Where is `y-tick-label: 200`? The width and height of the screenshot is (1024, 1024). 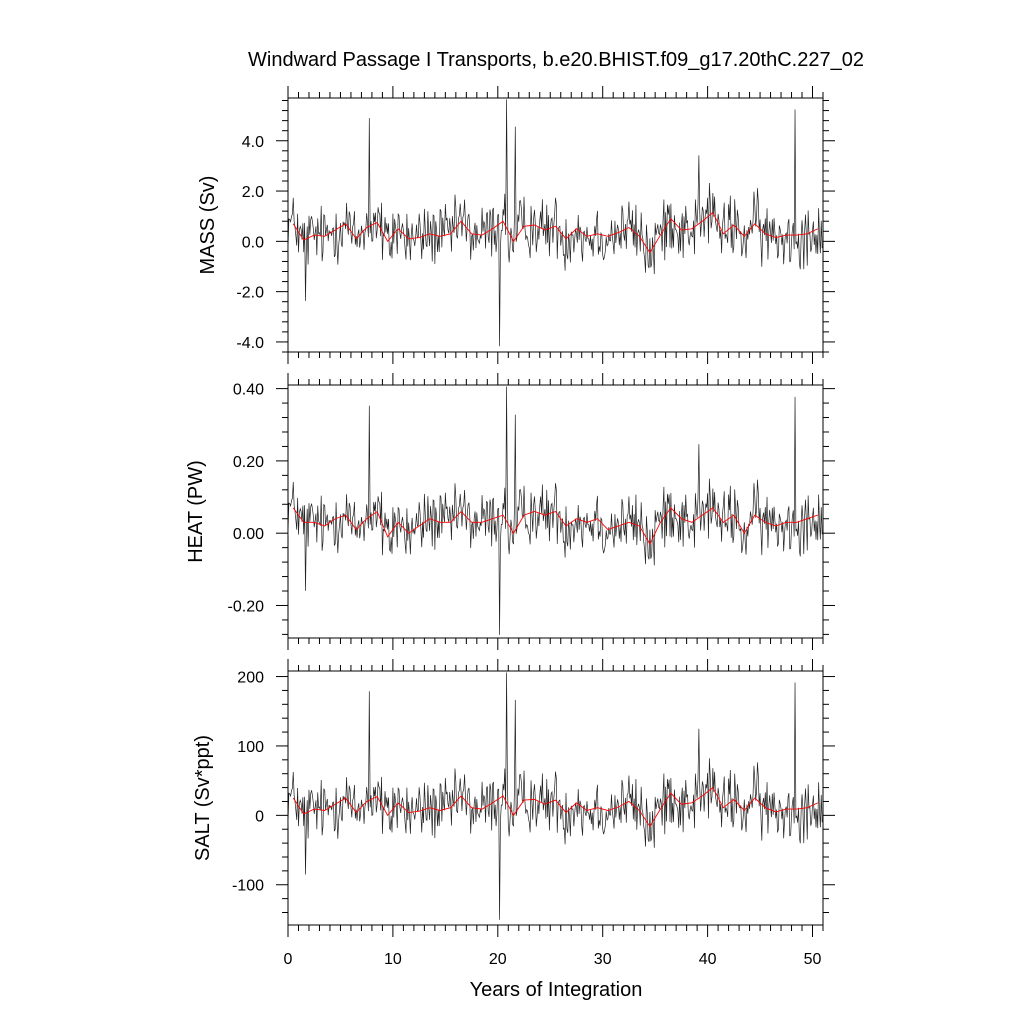 y-tick-label: 200 is located at coordinates (250, 678).